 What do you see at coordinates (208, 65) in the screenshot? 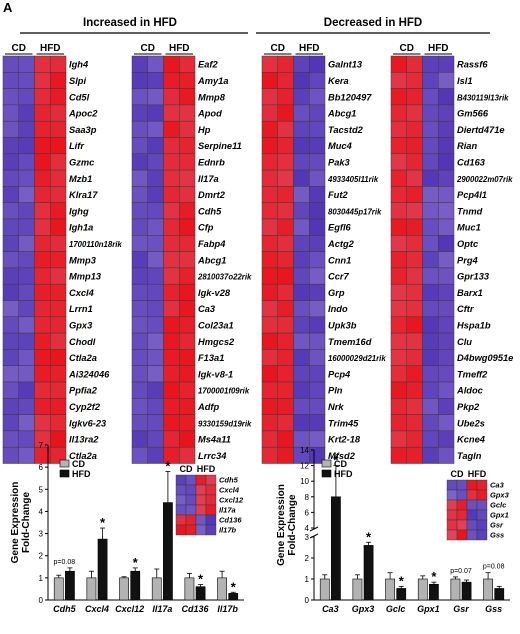
I see `heatmap-gene-label: Eaf2` at bounding box center [208, 65].